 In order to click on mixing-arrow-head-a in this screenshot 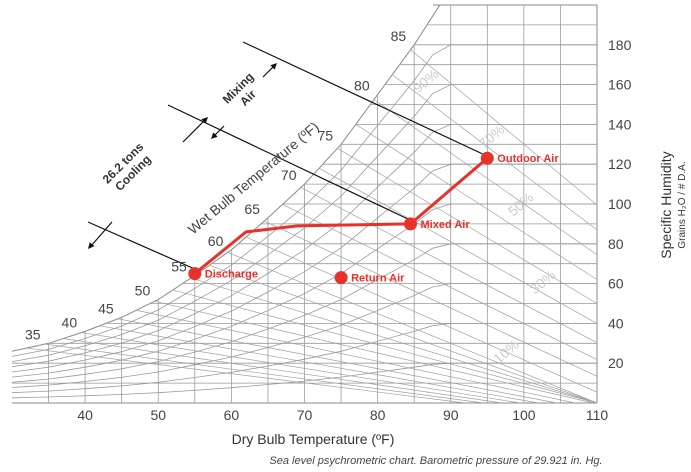, I will do `click(214, 135)`.